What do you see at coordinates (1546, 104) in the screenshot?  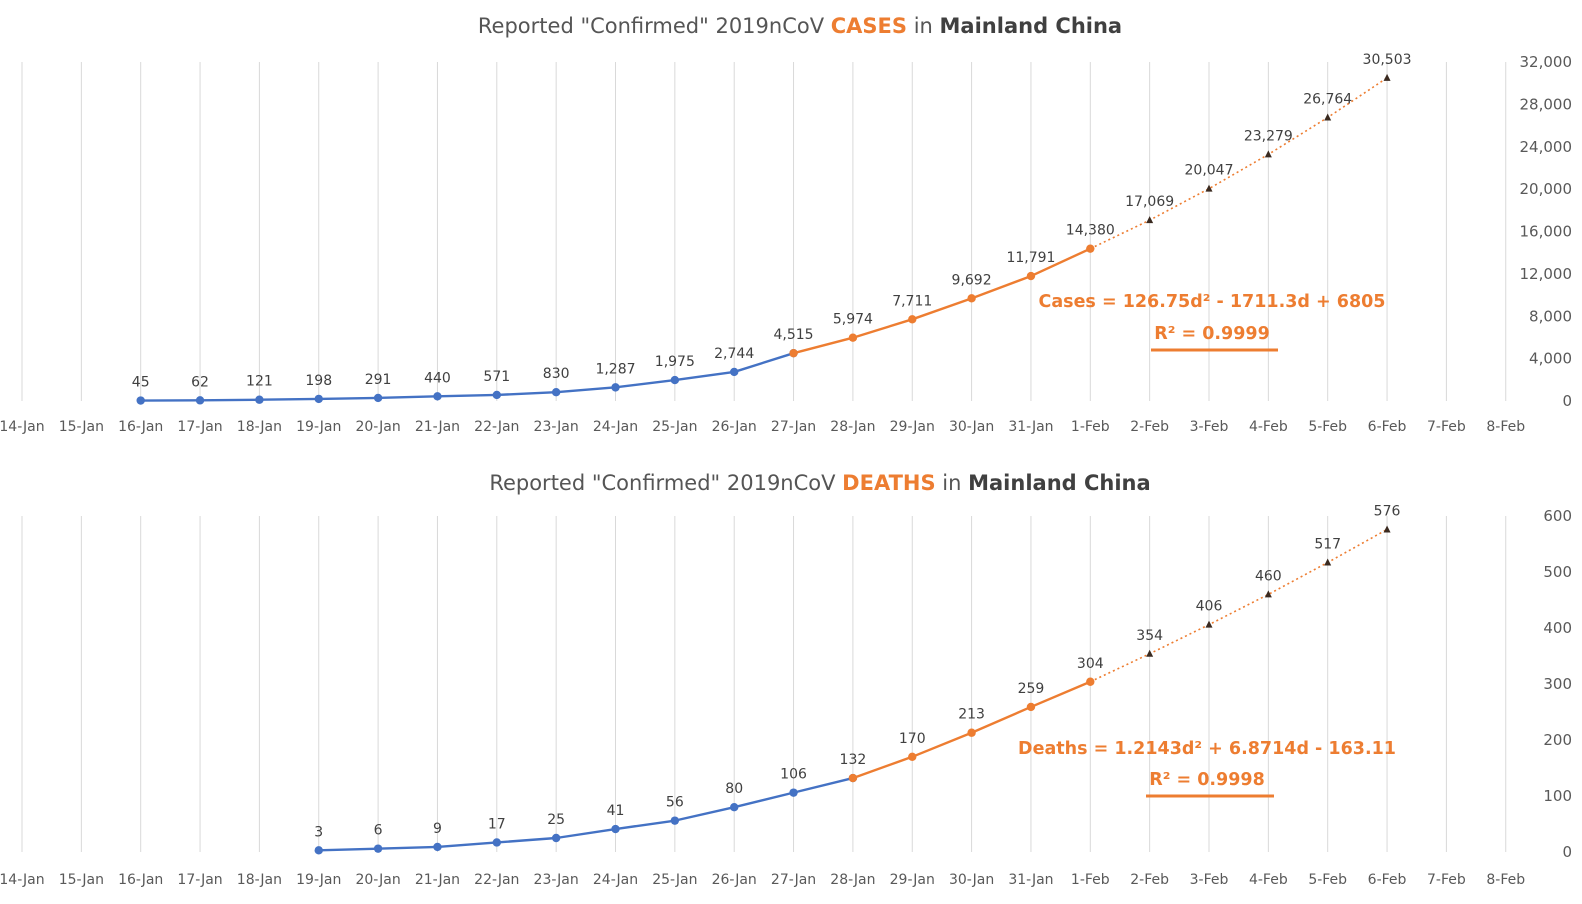 I see `cases-y-tick-label: 28,000` at bounding box center [1546, 104].